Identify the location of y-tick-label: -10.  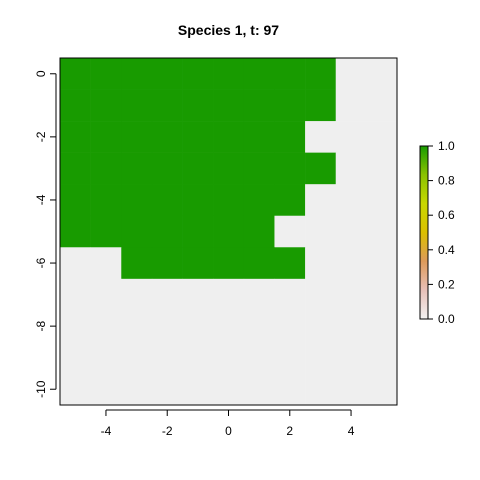
(41, 389).